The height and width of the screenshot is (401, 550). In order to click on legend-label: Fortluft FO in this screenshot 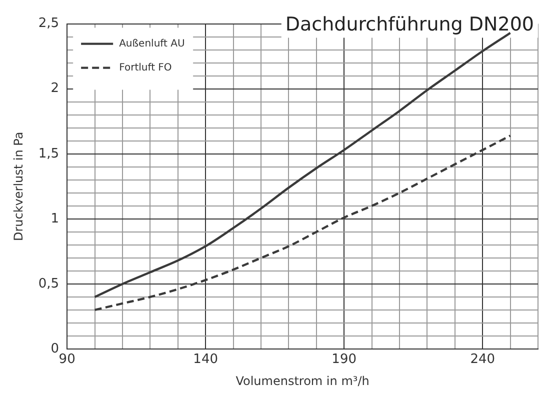, I will do `click(145, 68)`.